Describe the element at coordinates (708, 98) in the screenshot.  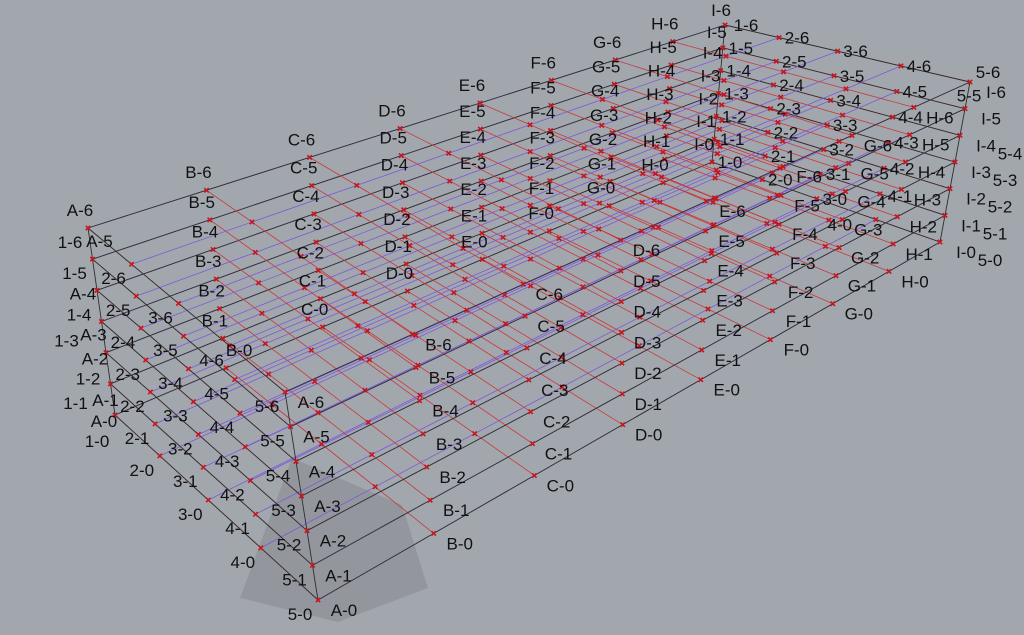
I see `grid-label-letter: I-2` at that location.